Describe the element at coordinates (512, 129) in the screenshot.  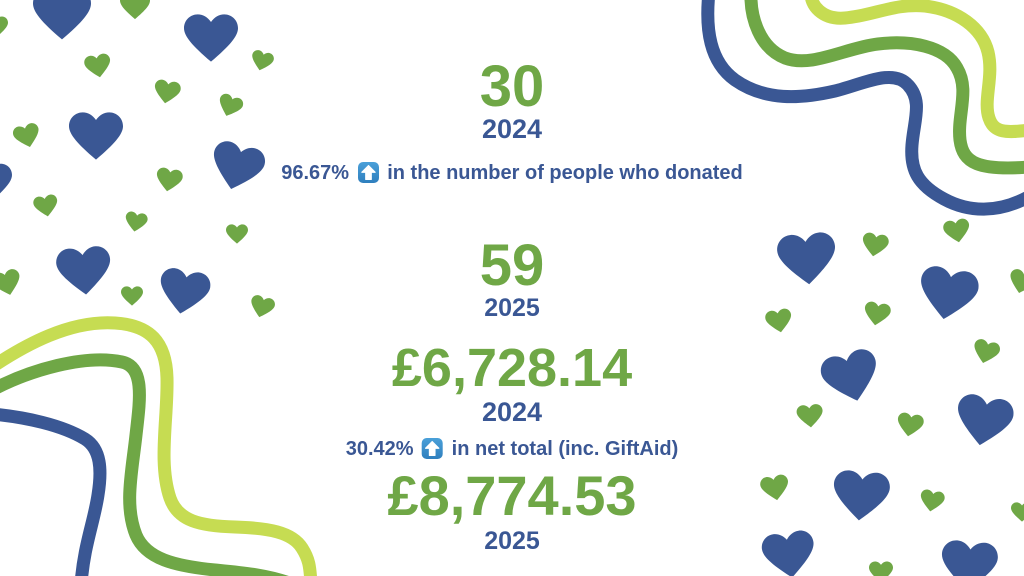
I see `year-label-people-2024: 2024` at that location.